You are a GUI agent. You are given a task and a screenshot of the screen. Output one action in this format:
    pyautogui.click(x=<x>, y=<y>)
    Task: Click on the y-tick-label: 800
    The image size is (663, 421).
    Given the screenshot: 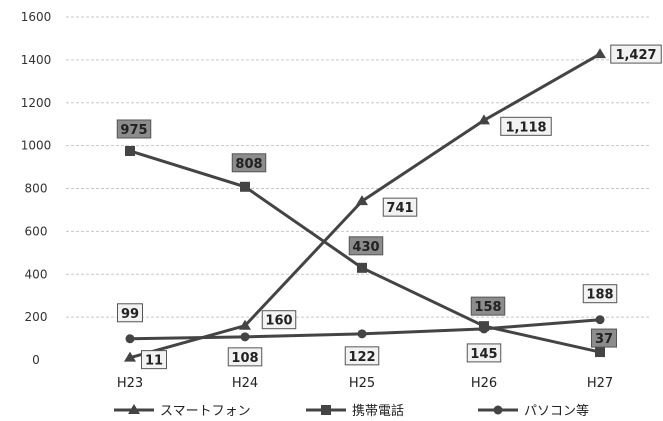 What is the action you would take?
    pyautogui.click(x=36, y=189)
    